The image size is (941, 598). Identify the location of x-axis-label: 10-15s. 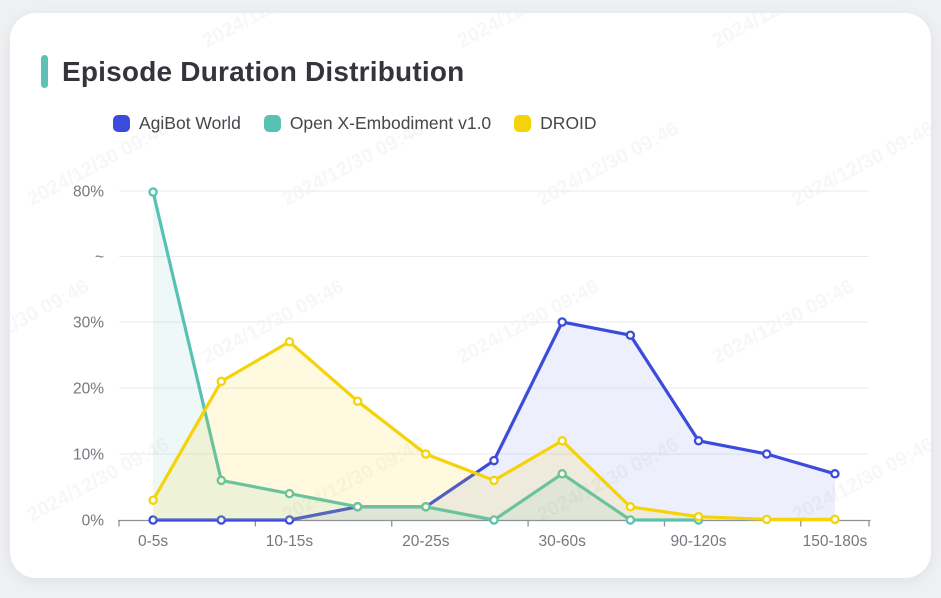
(290, 541).